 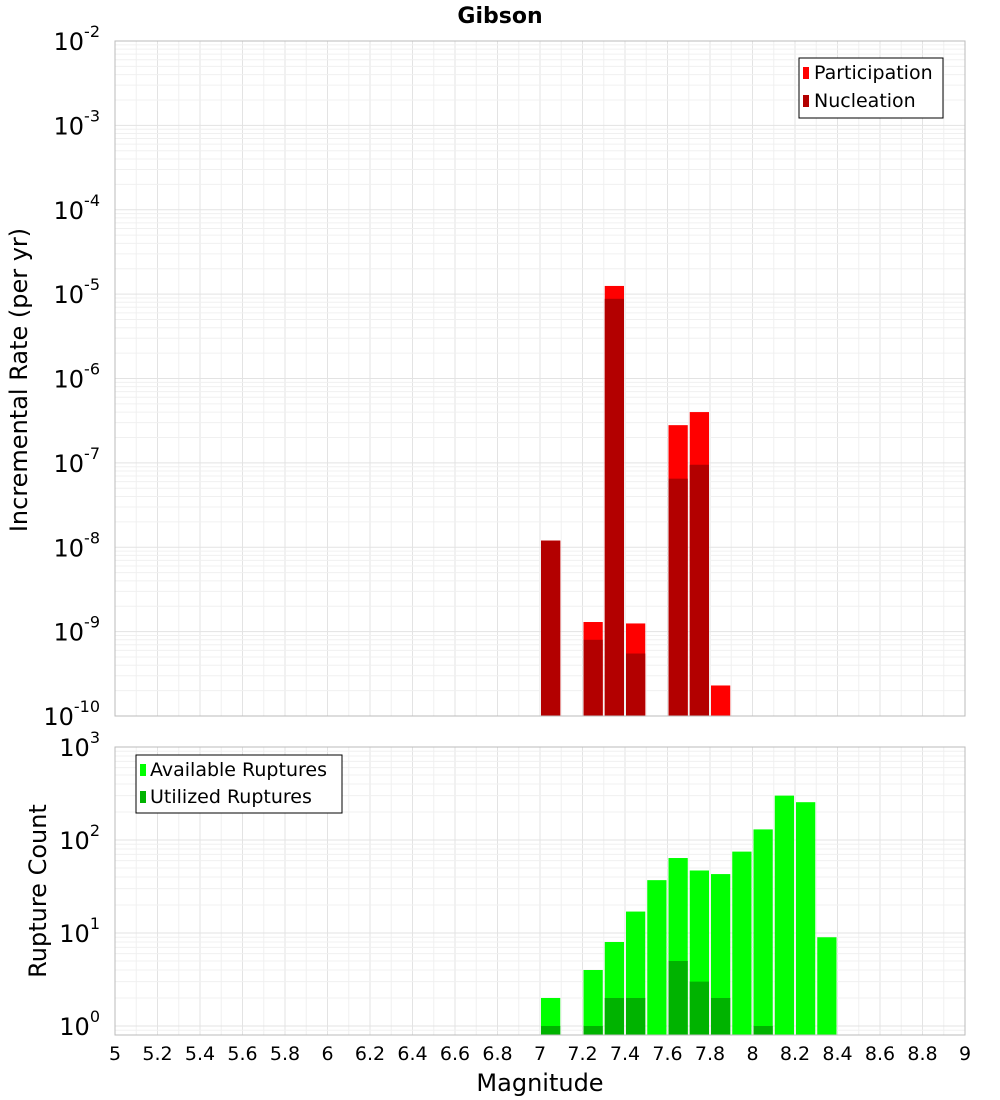 What do you see at coordinates (370, 1054) in the screenshot?
I see `x-tick-label: 6.2` at bounding box center [370, 1054].